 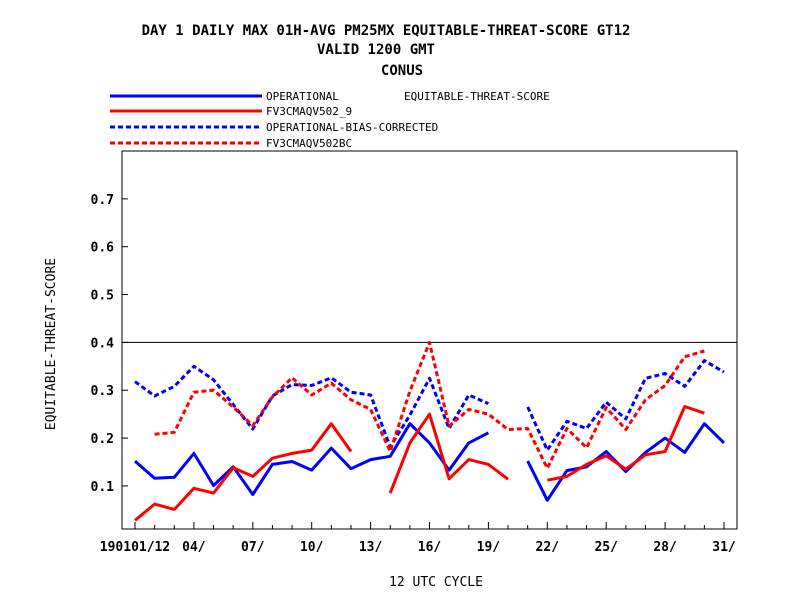 I want to click on x-tick-label: 25/, so click(x=606, y=547).